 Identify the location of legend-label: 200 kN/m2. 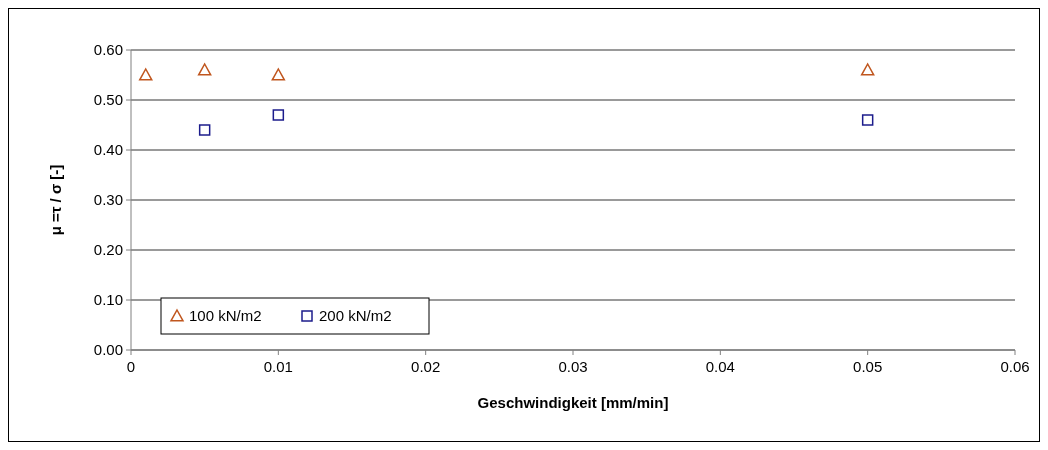
(355, 316).